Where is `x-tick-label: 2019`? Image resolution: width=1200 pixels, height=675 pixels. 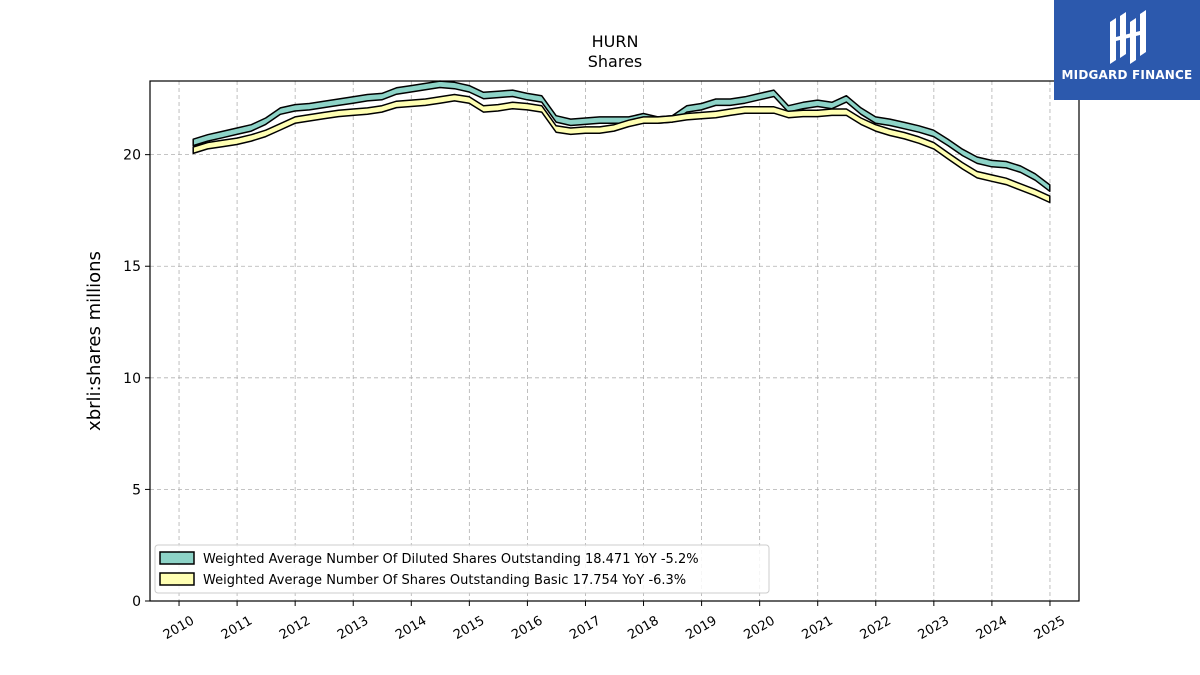
x-tick-label: 2019 is located at coordinates (701, 628).